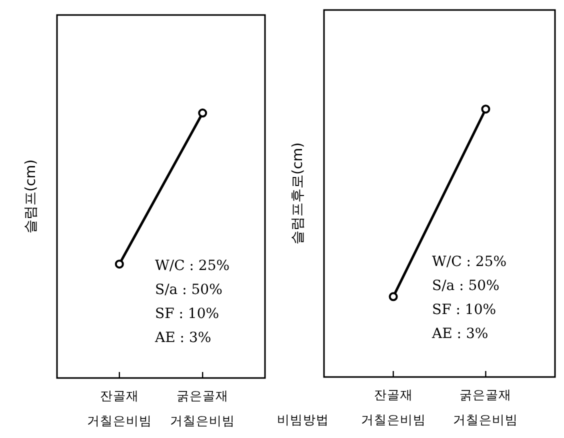 The width and height of the screenshot is (564, 438). I want to click on y-axis-title: 슬럼프(cm), so click(31, 196).